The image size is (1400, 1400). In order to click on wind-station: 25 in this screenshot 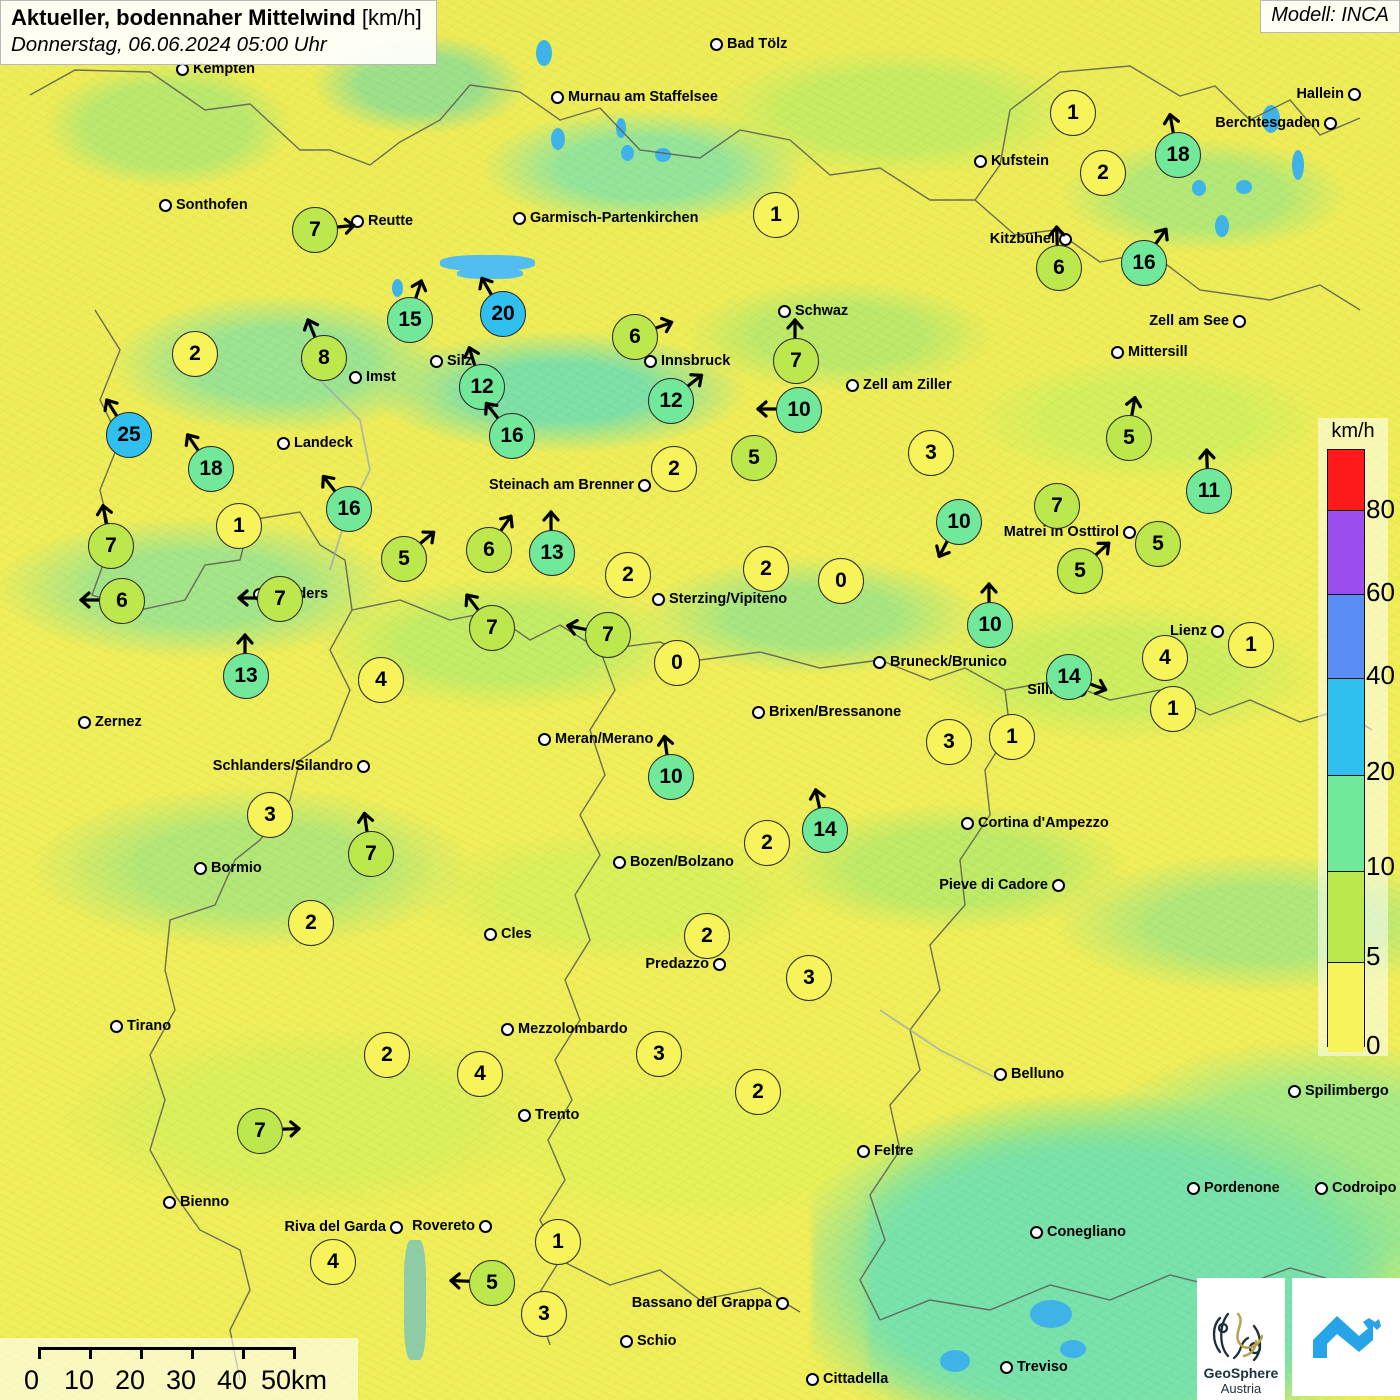, I will do `click(127, 428)`.